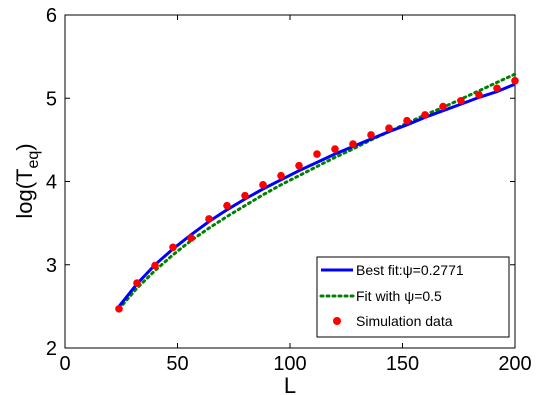 Image resolution: width=537 pixels, height=395 pixels. What do you see at coordinates (402, 364) in the screenshot?
I see `x-tick-label: 150` at bounding box center [402, 364].